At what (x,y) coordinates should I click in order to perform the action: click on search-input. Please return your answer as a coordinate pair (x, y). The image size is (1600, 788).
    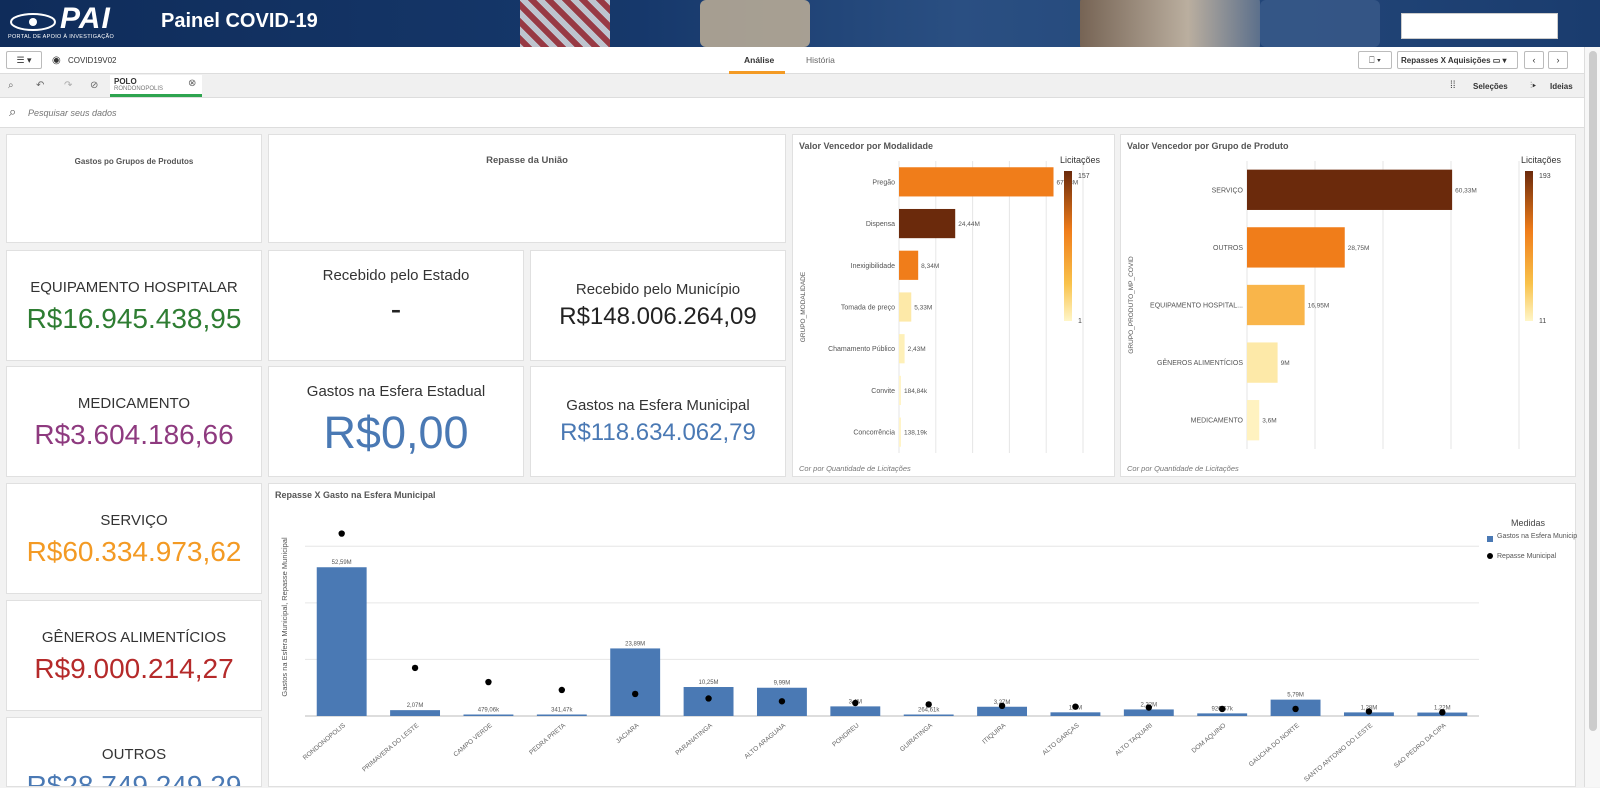
    Looking at the image, I should click on (228, 113).